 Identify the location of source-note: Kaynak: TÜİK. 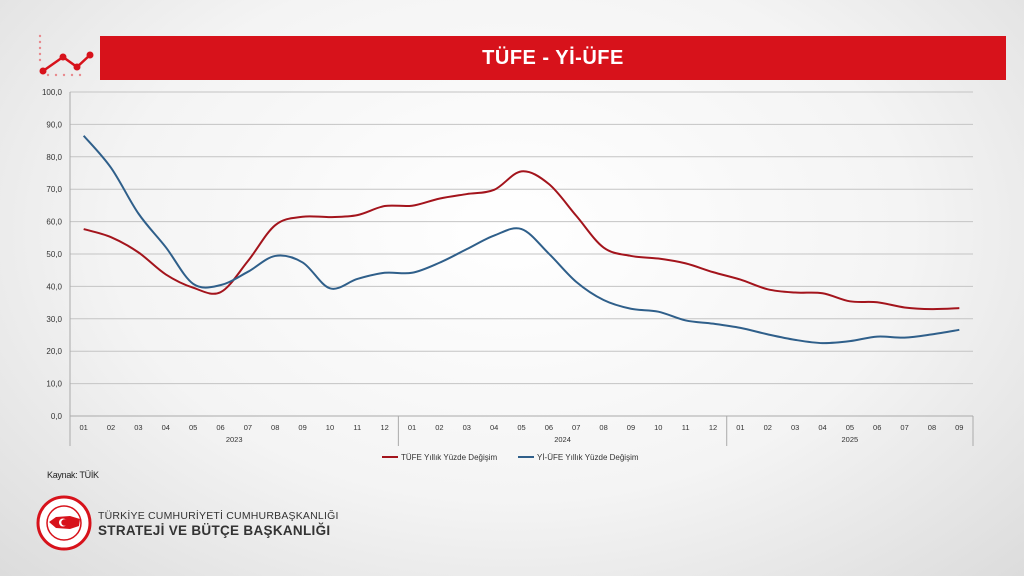
(73, 475).